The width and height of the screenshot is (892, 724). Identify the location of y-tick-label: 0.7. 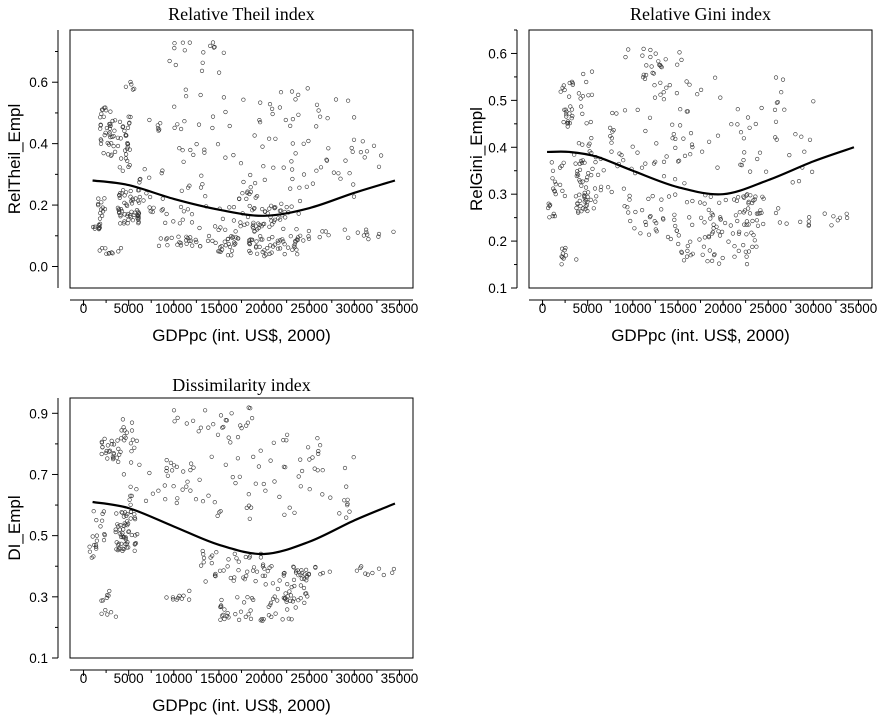
(38, 474).